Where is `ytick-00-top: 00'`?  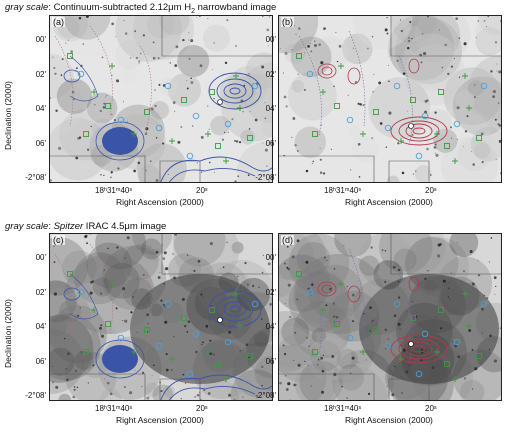 ytick-00-top: 00' is located at coordinates (40, 39).